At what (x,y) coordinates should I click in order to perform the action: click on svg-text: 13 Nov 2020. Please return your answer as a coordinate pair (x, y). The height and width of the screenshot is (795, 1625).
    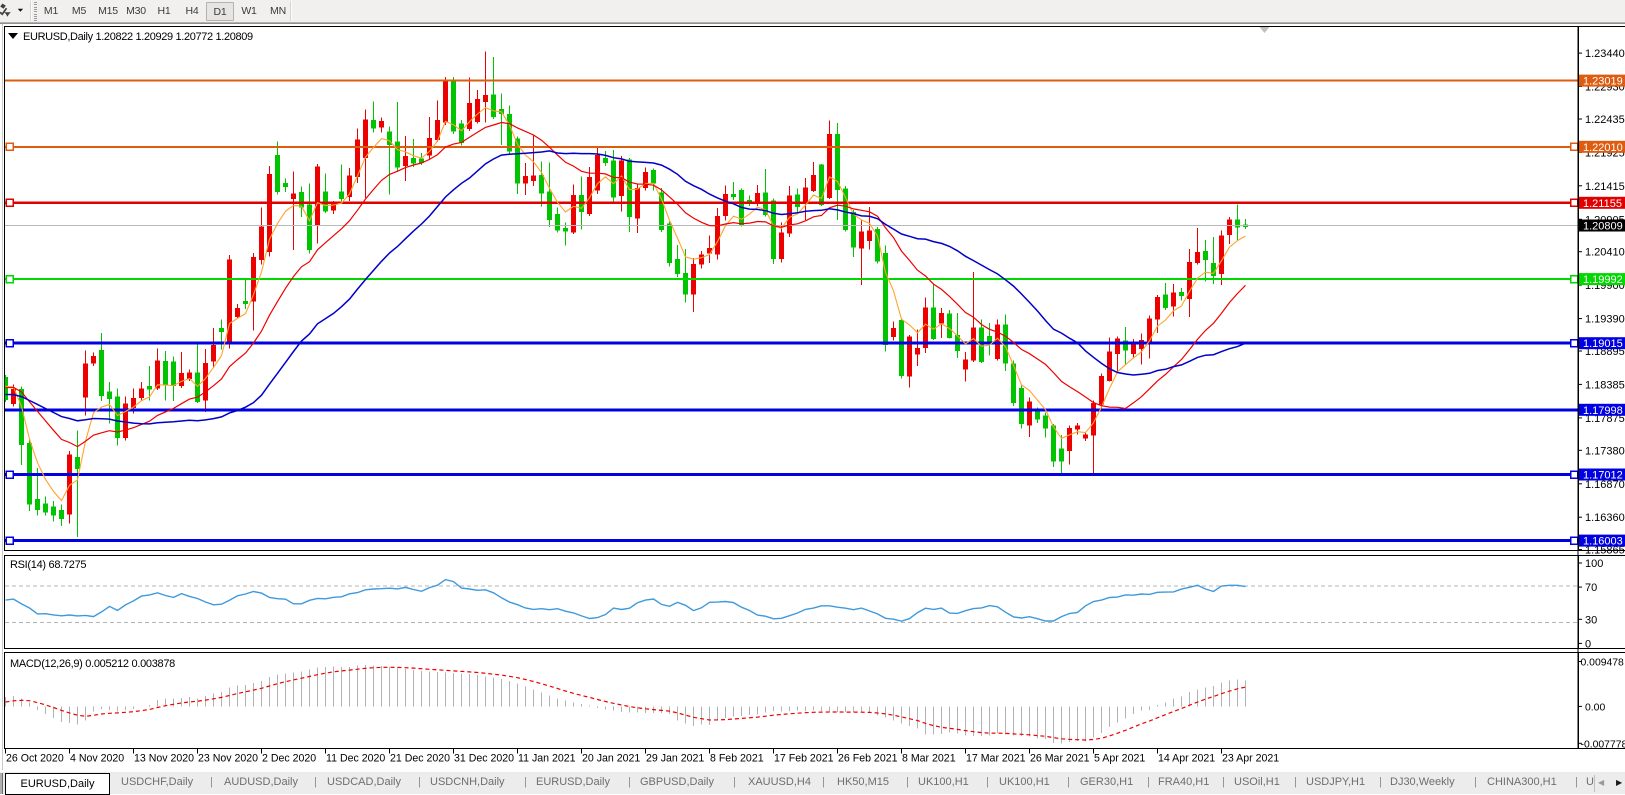
    Looking at the image, I should click on (164, 759).